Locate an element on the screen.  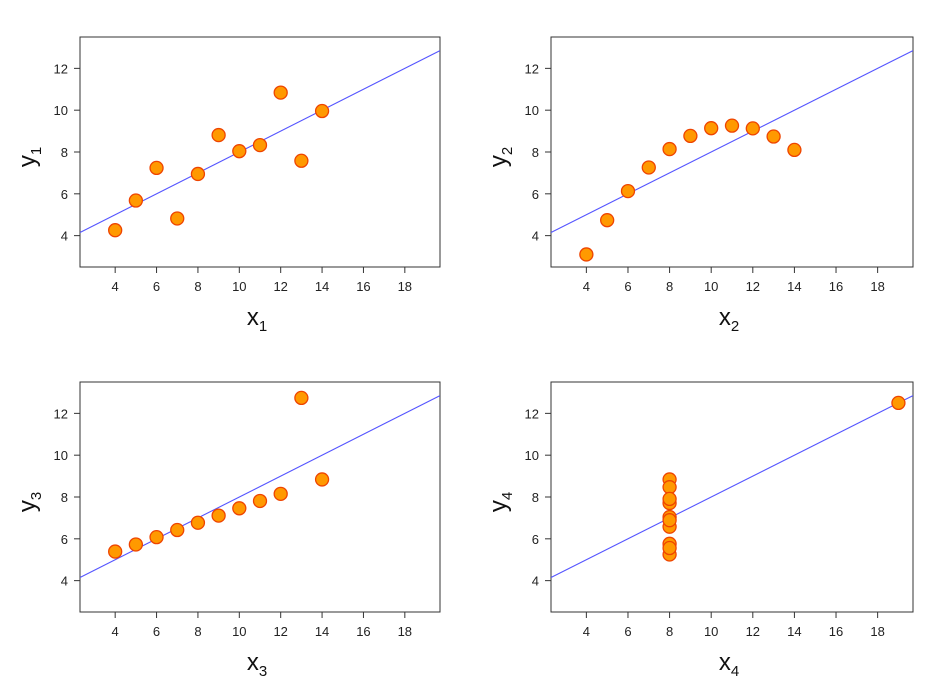
y-axis-label: y4 is located at coordinates (500, 502).